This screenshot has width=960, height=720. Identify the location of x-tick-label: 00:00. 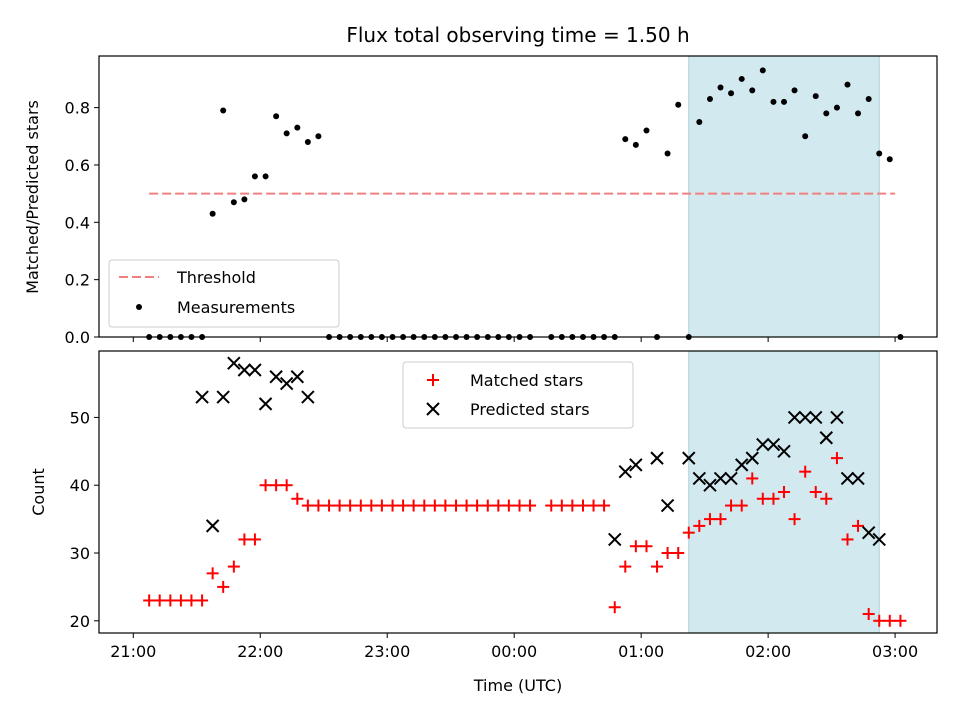
(514, 651).